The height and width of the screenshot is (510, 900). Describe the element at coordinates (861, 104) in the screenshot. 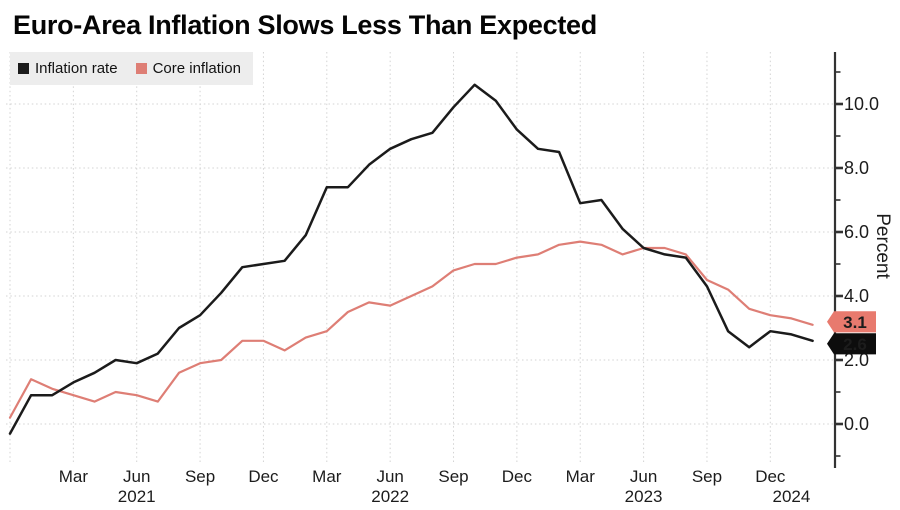

I see `y-tick-label: 10.0` at that location.